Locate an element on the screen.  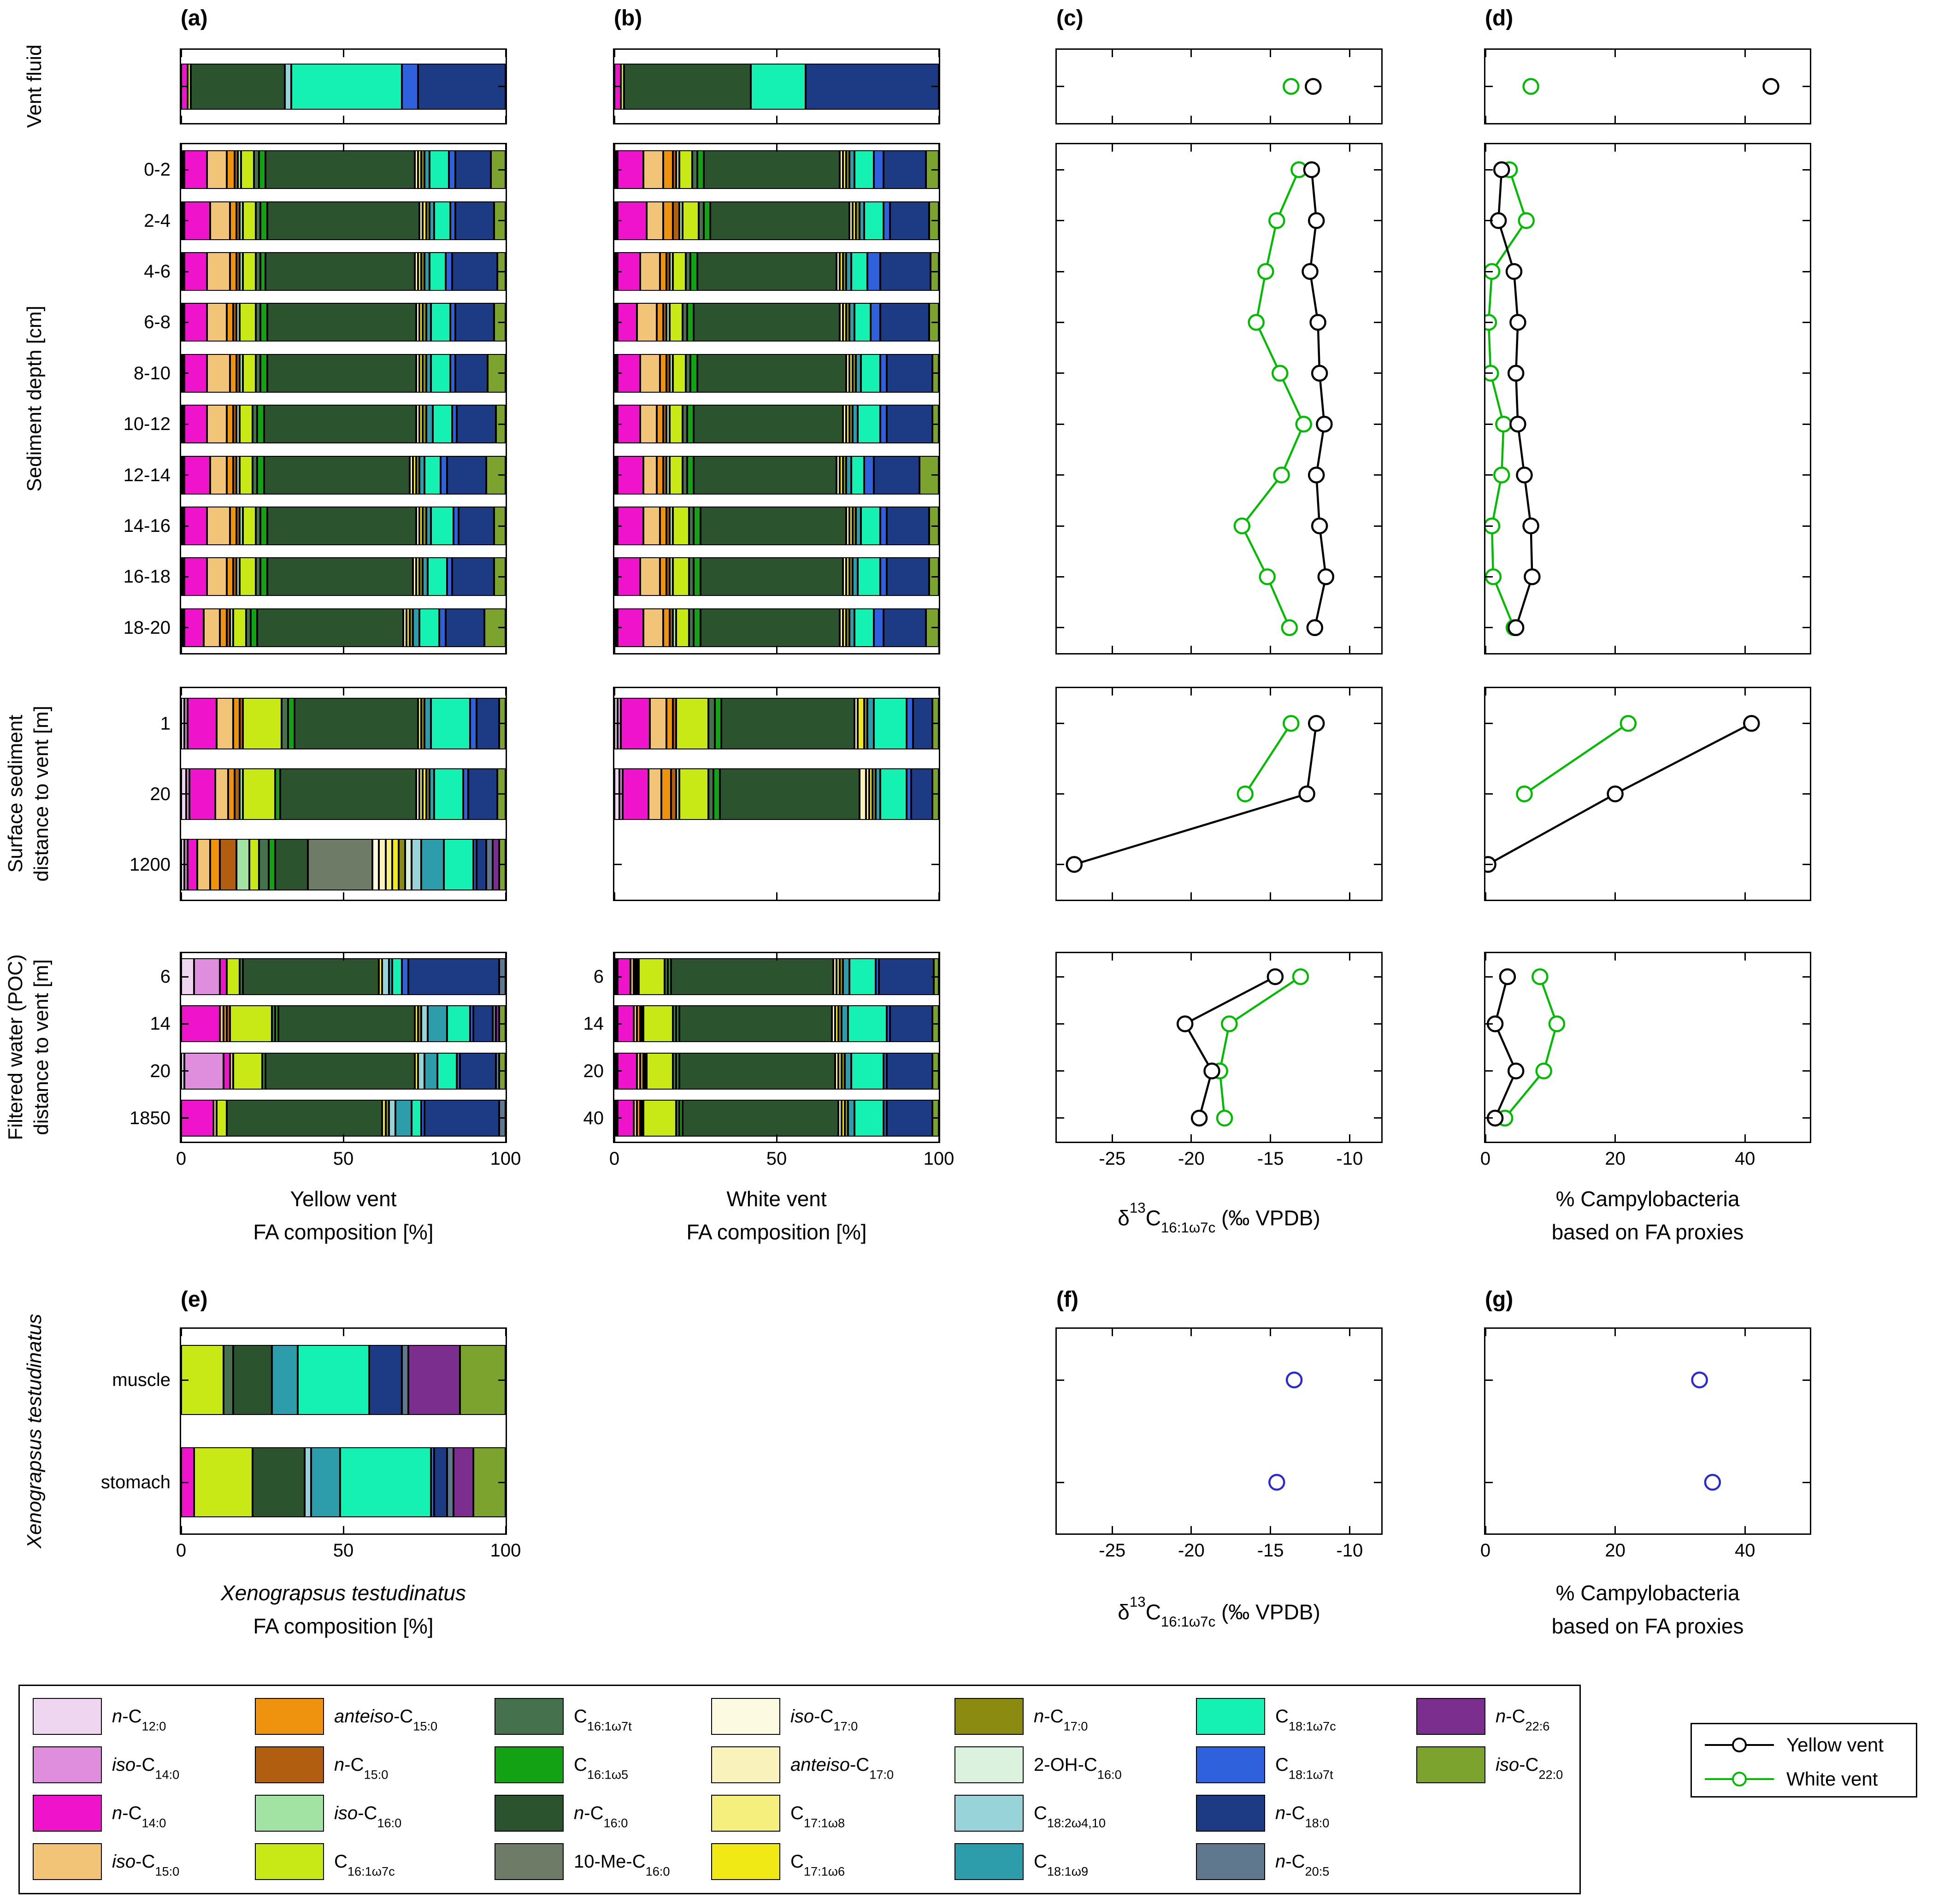
segment-anteiso-C17:0 is located at coordinates (848, 526).